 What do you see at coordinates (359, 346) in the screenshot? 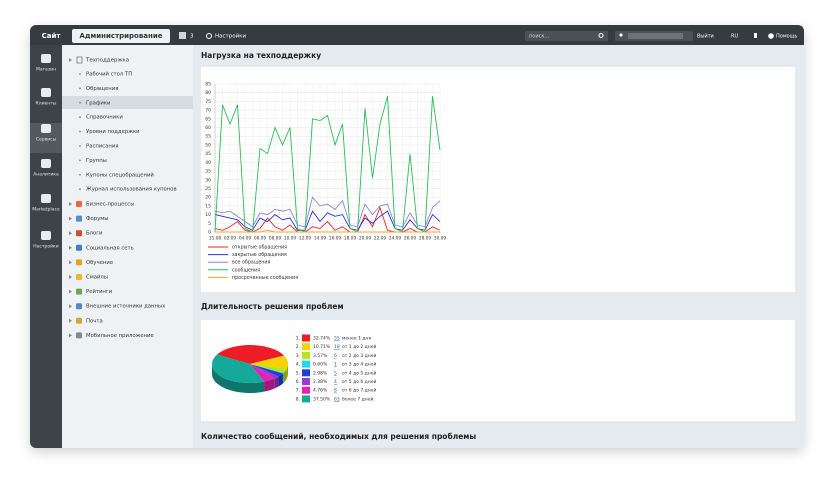
I see `legend-label: от 1 до 2 дней` at bounding box center [359, 346].